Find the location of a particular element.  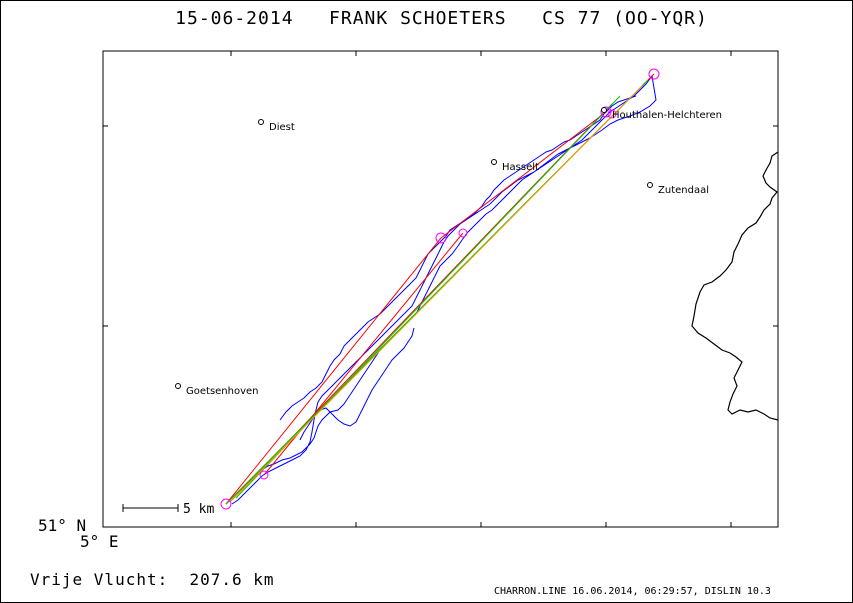

flight-summary: Vrije Vlucht: 207.6 km is located at coordinates (152, 579).